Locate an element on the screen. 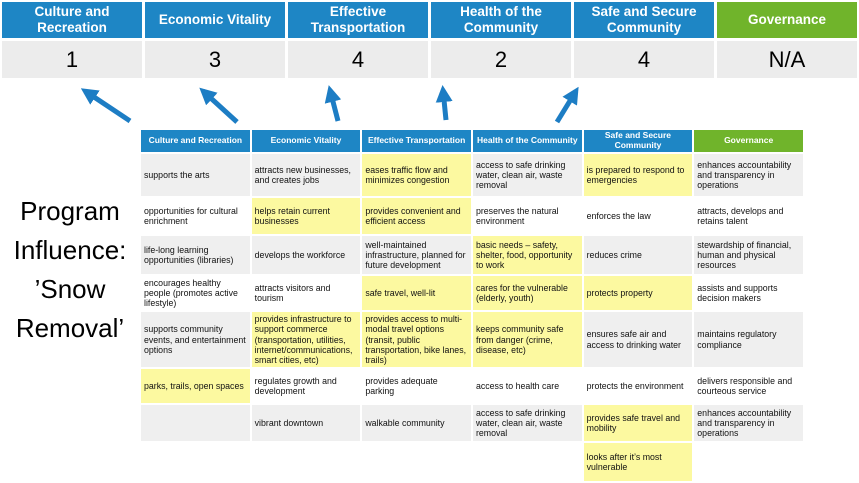 This screenshot has width=859, height=483. matrix-cell: protects the environment is located at coordinates (638, 385).